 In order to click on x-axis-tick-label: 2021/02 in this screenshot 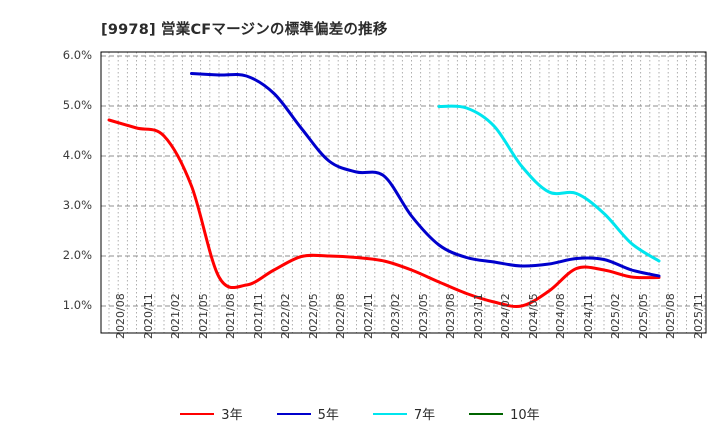, I will do `click(175, 316)`.